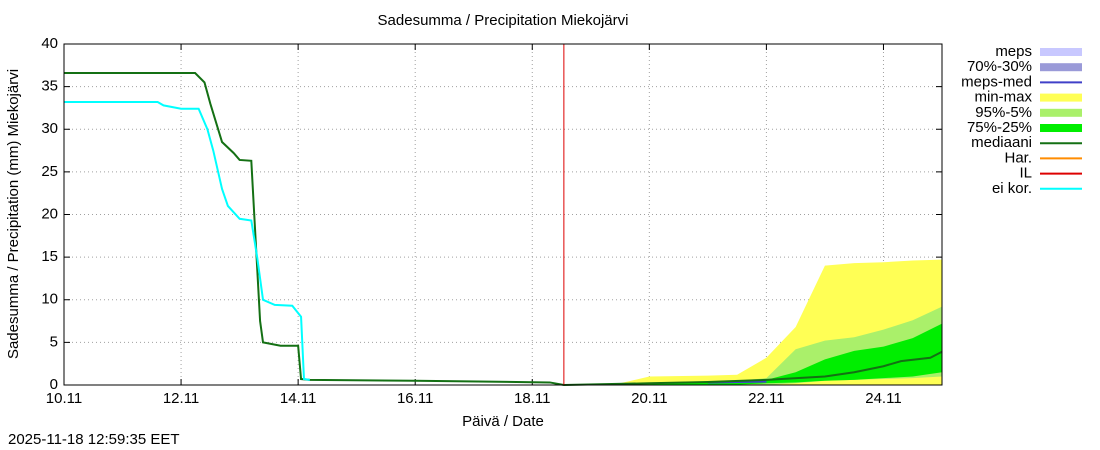 This screenshot has height=450, width=1100. I want to click on y-tick-label: 40, so click(49, 43).